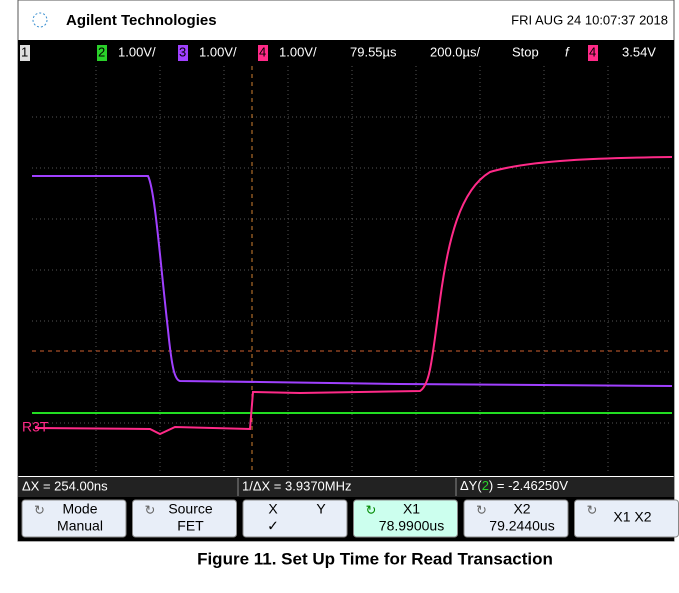  What do you see at coordinates (40, 20) in the screenshot?
I see `logo` at bounding box center [40, 20].